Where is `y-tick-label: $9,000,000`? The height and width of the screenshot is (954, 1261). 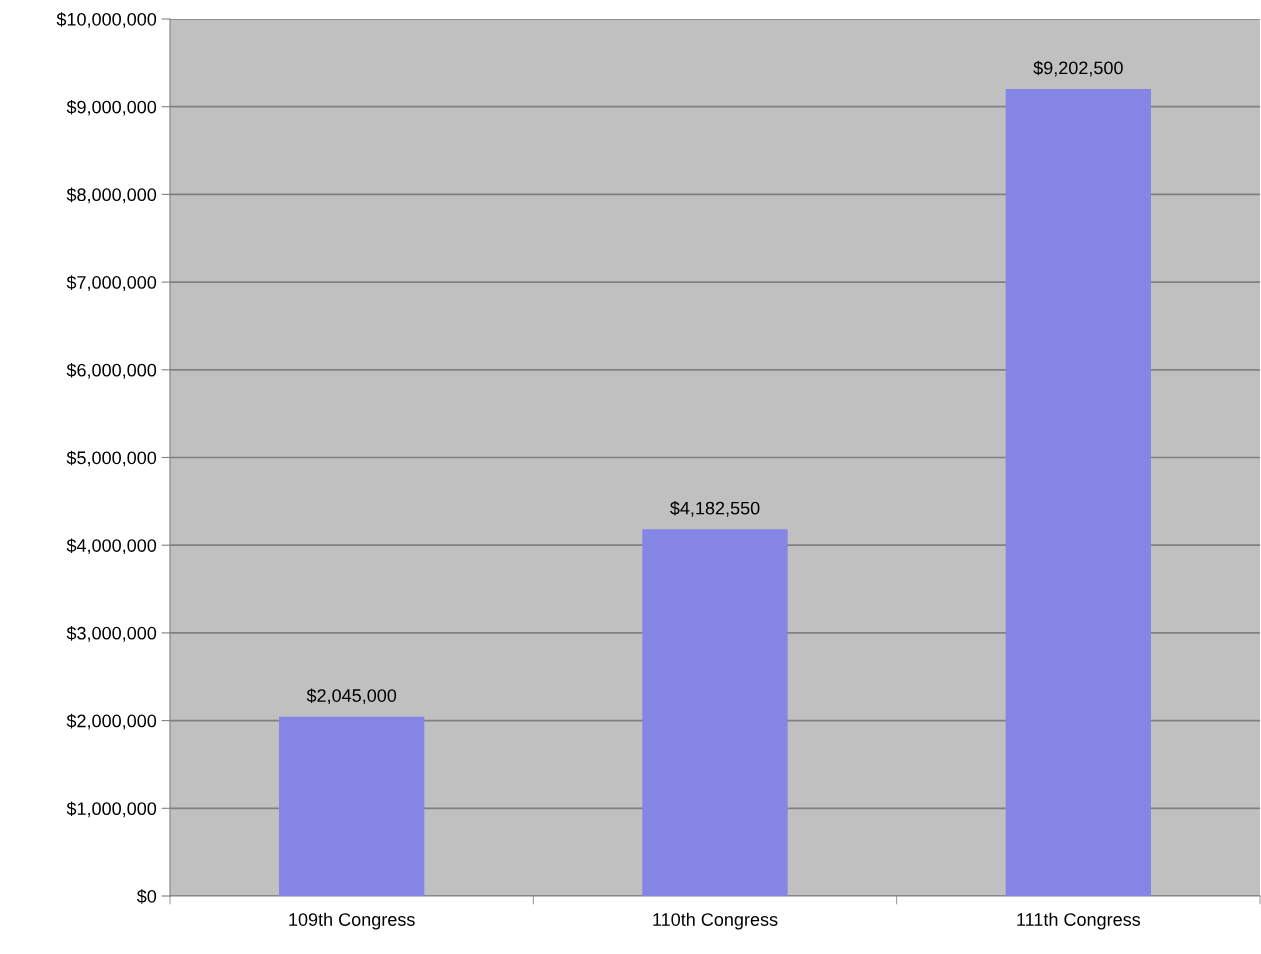
y-tick-label: $9,000,000 is located at coordinates (111, 107).